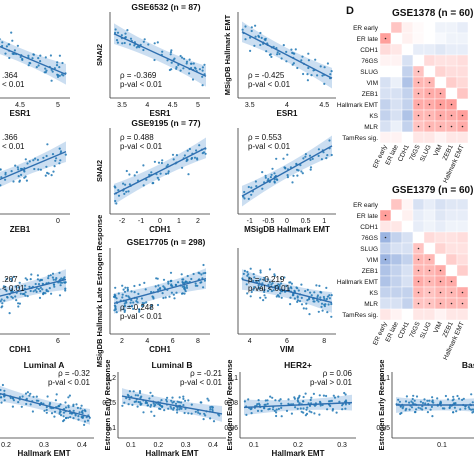  What do you see at coordinates (99, 171) in the screenshot?
I see `y-axis-label: SNAI2` at bounding box center [99, 171].